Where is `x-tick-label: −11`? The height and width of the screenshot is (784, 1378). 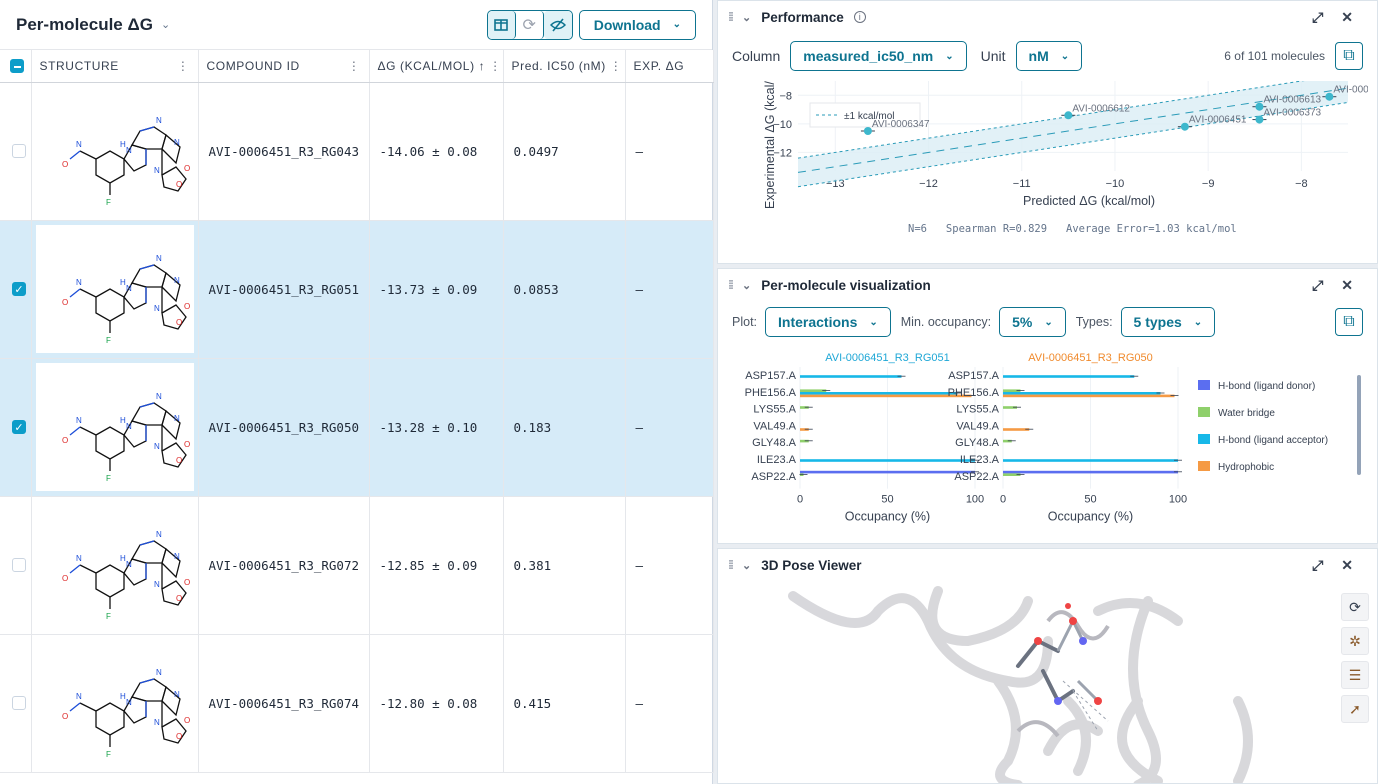 x-tick-label: −11 is located at coordinates (1022, 184).